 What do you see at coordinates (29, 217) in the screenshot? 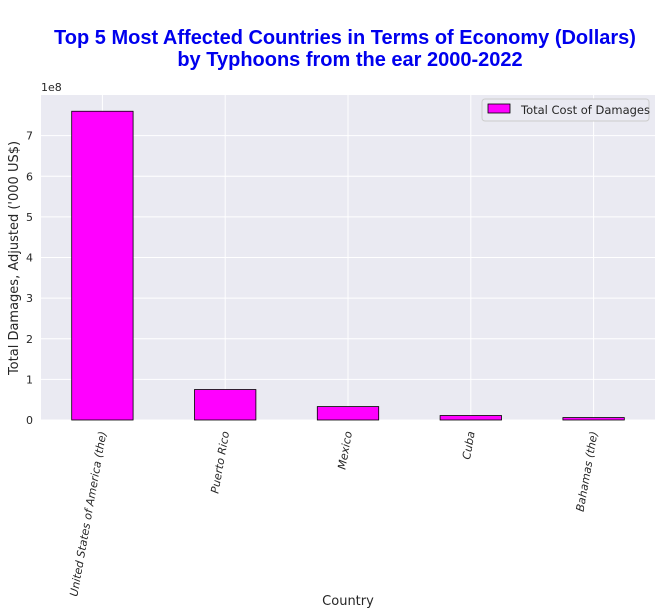
I see `y-tick-label: 5` at bounding box center [29, 217].